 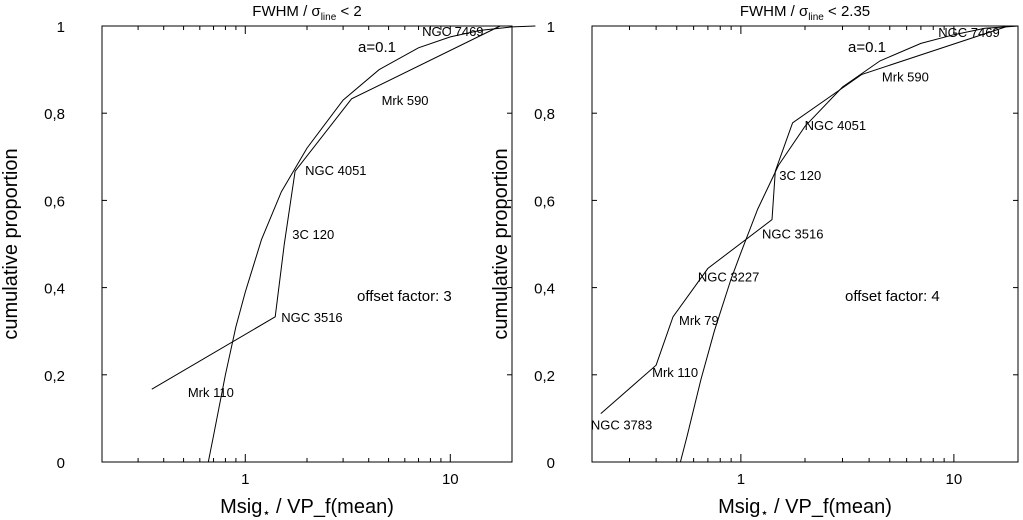 What do you see at coordinates (404, 296) in the screenshot?
I see `offset-annotation: offset factor: 3` at bounding box center [404, 296].